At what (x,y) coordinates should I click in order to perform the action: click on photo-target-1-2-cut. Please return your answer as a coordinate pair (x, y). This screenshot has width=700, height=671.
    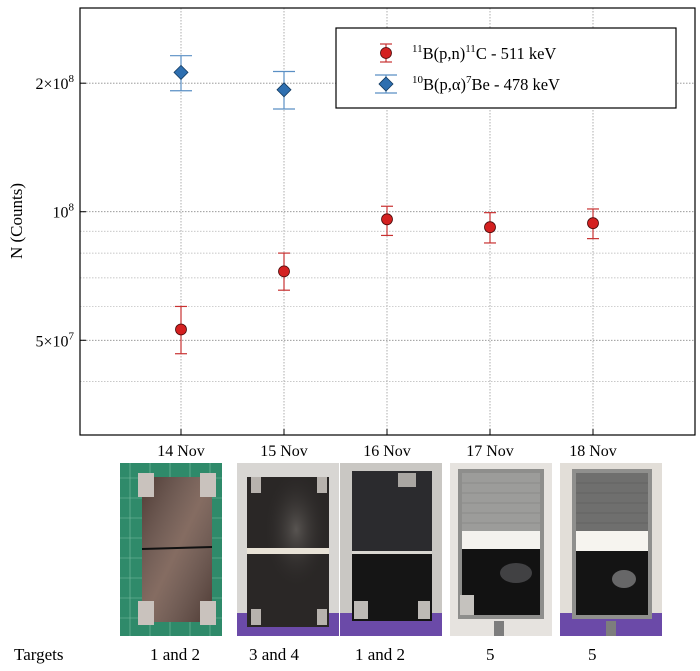
    Looking at the image, I should click on (171, 549).